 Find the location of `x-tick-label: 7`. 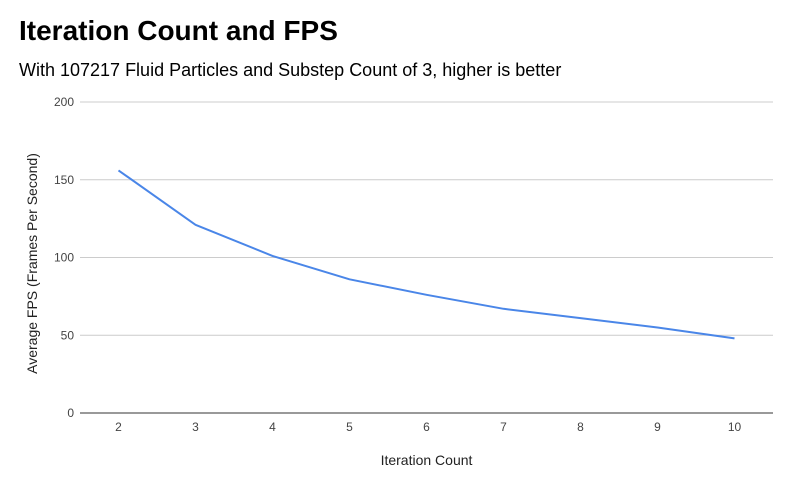

x-tick-label: 7 is located at coordinates (503, 427).